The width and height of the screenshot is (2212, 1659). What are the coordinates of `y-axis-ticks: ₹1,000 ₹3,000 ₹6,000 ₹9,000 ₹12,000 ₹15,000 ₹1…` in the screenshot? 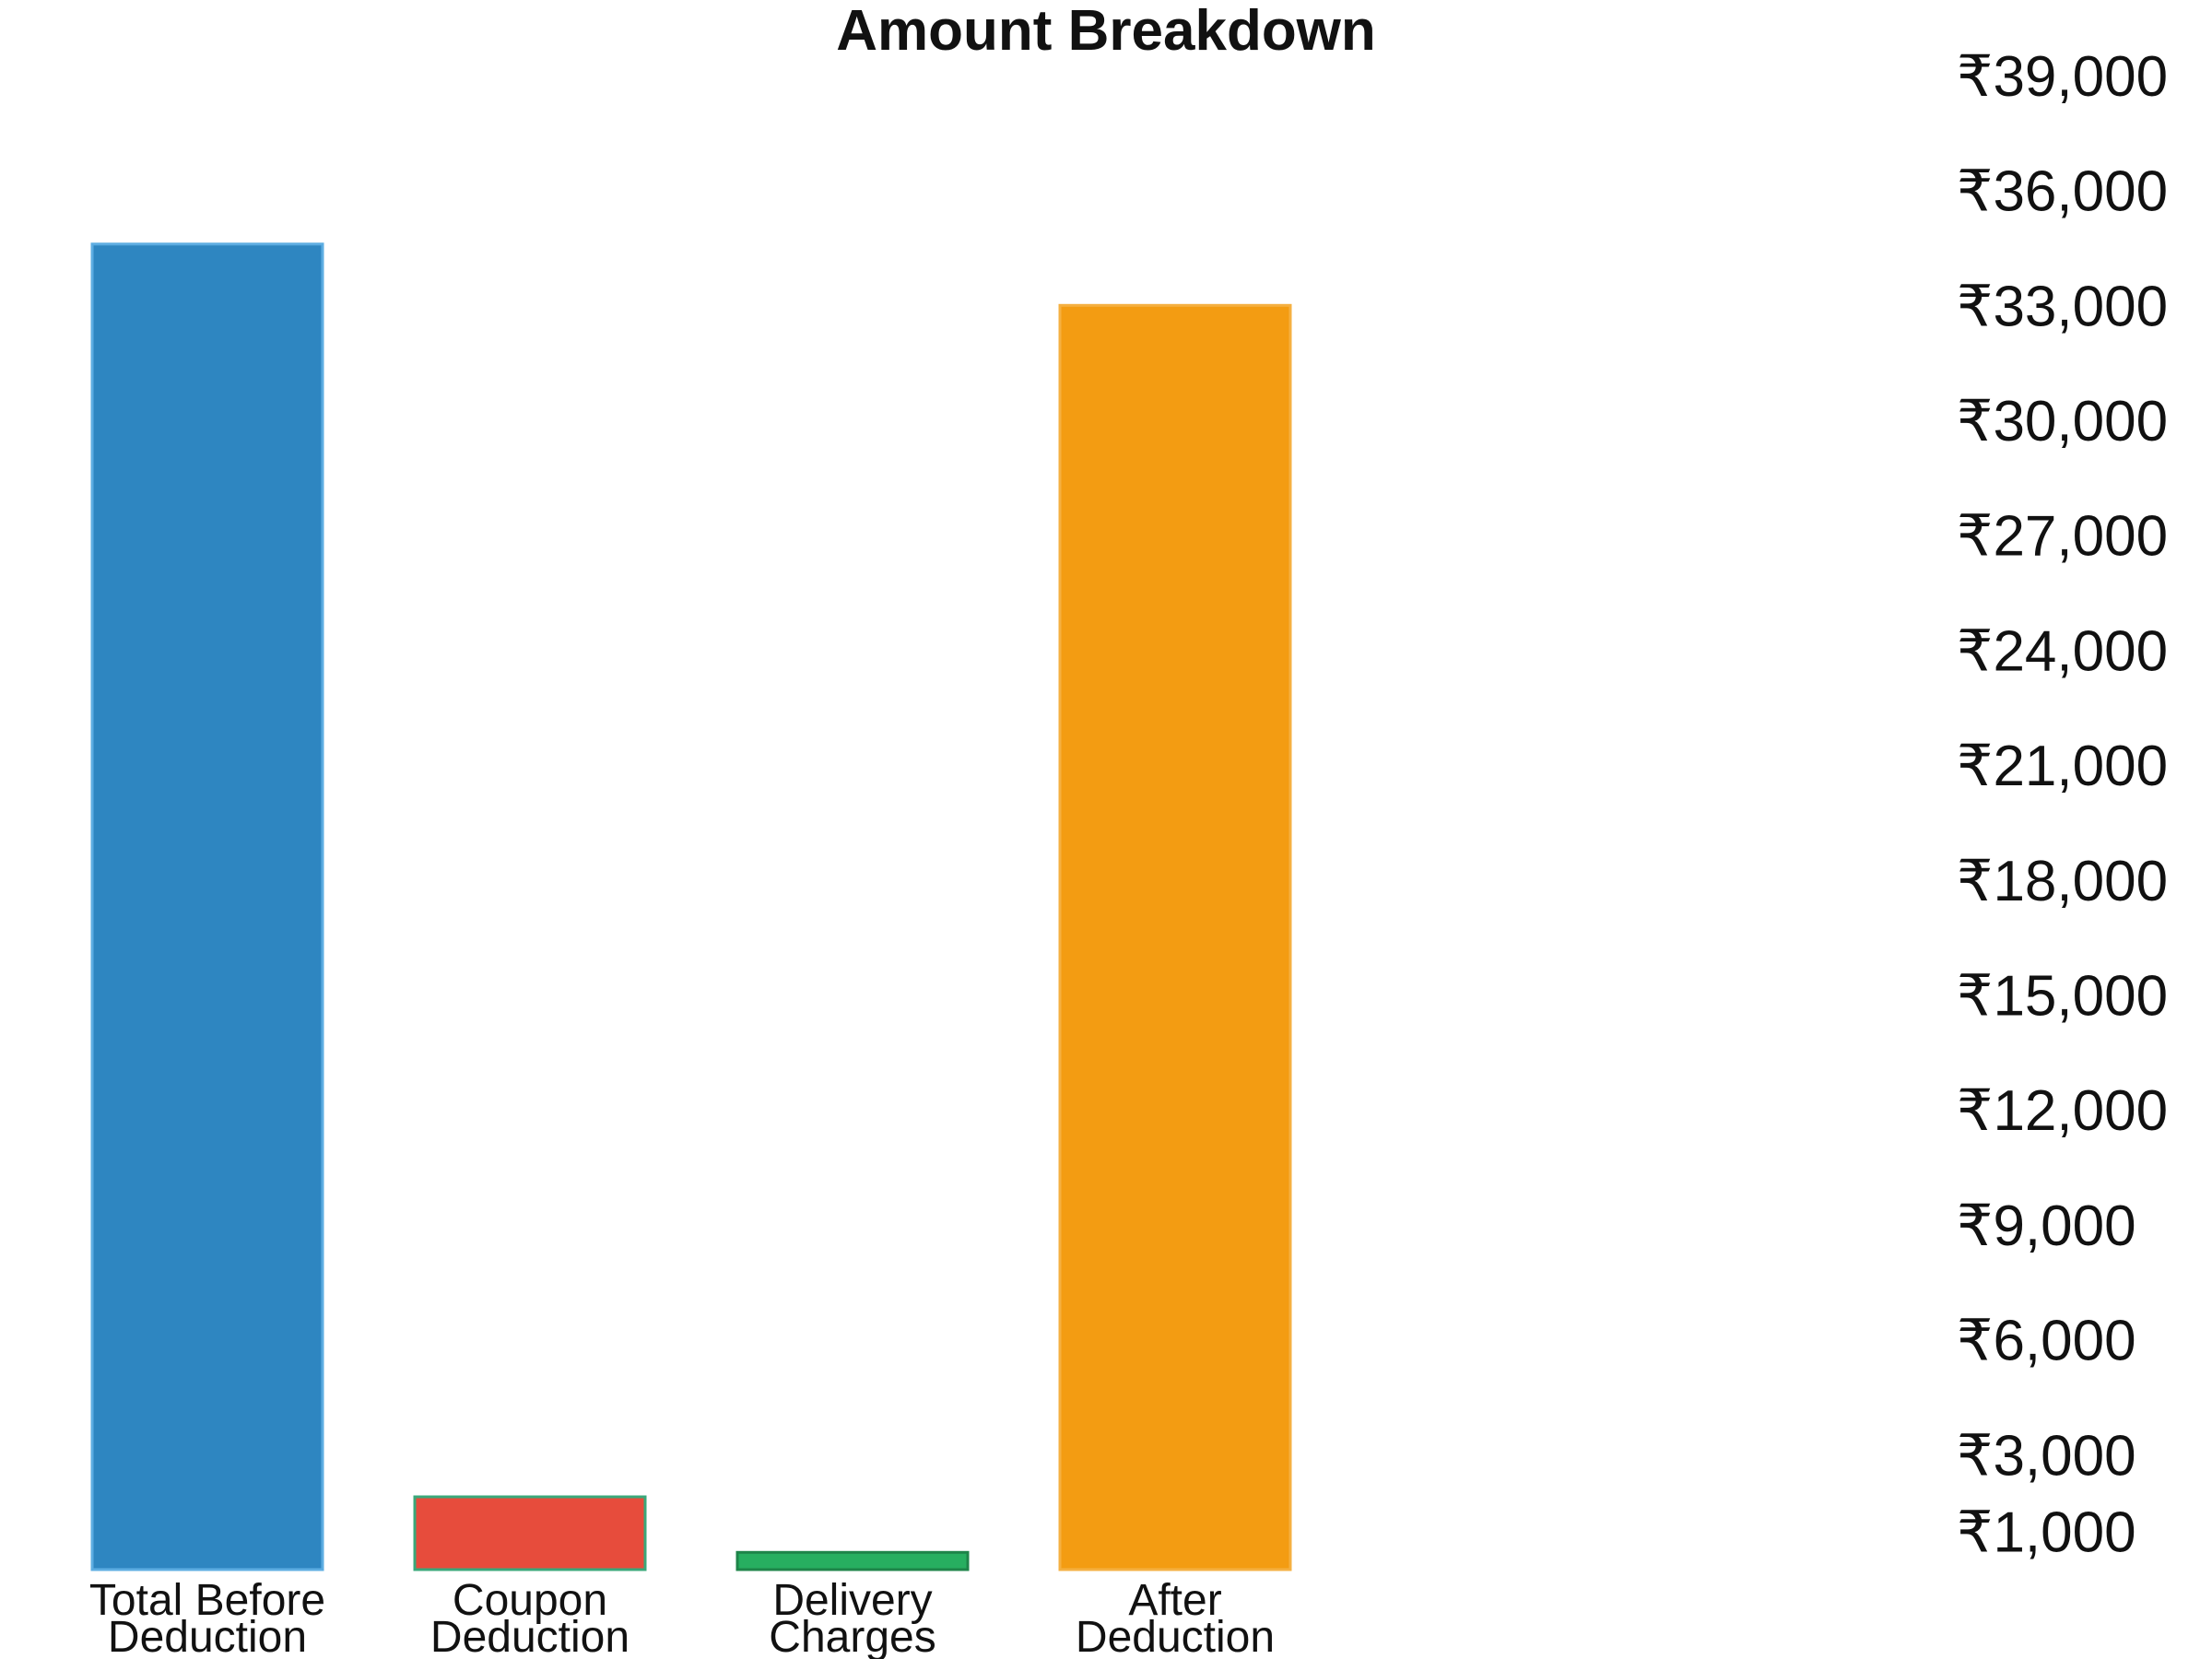 It's located at (2062, 805).